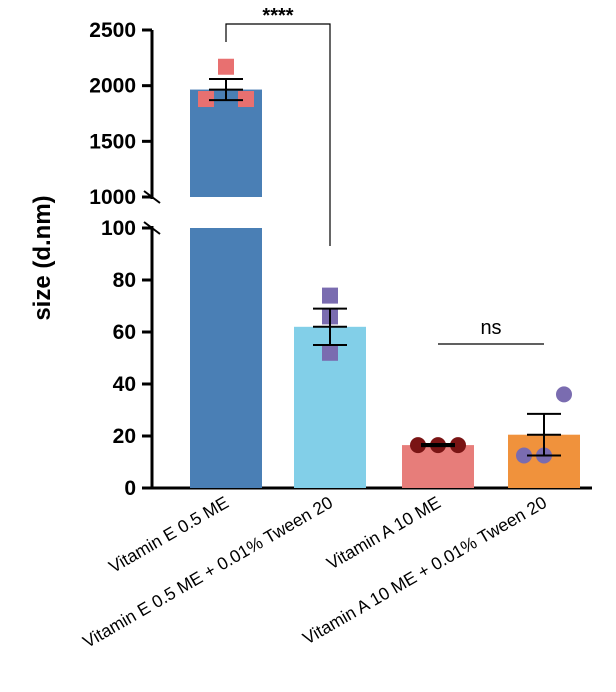 Image resolution: width=616 pixels, height=692 pixels. Describe the element at coordinates (42, 257) in the screenshot. I see `y-axis-label: size (d.nm)` at that location.